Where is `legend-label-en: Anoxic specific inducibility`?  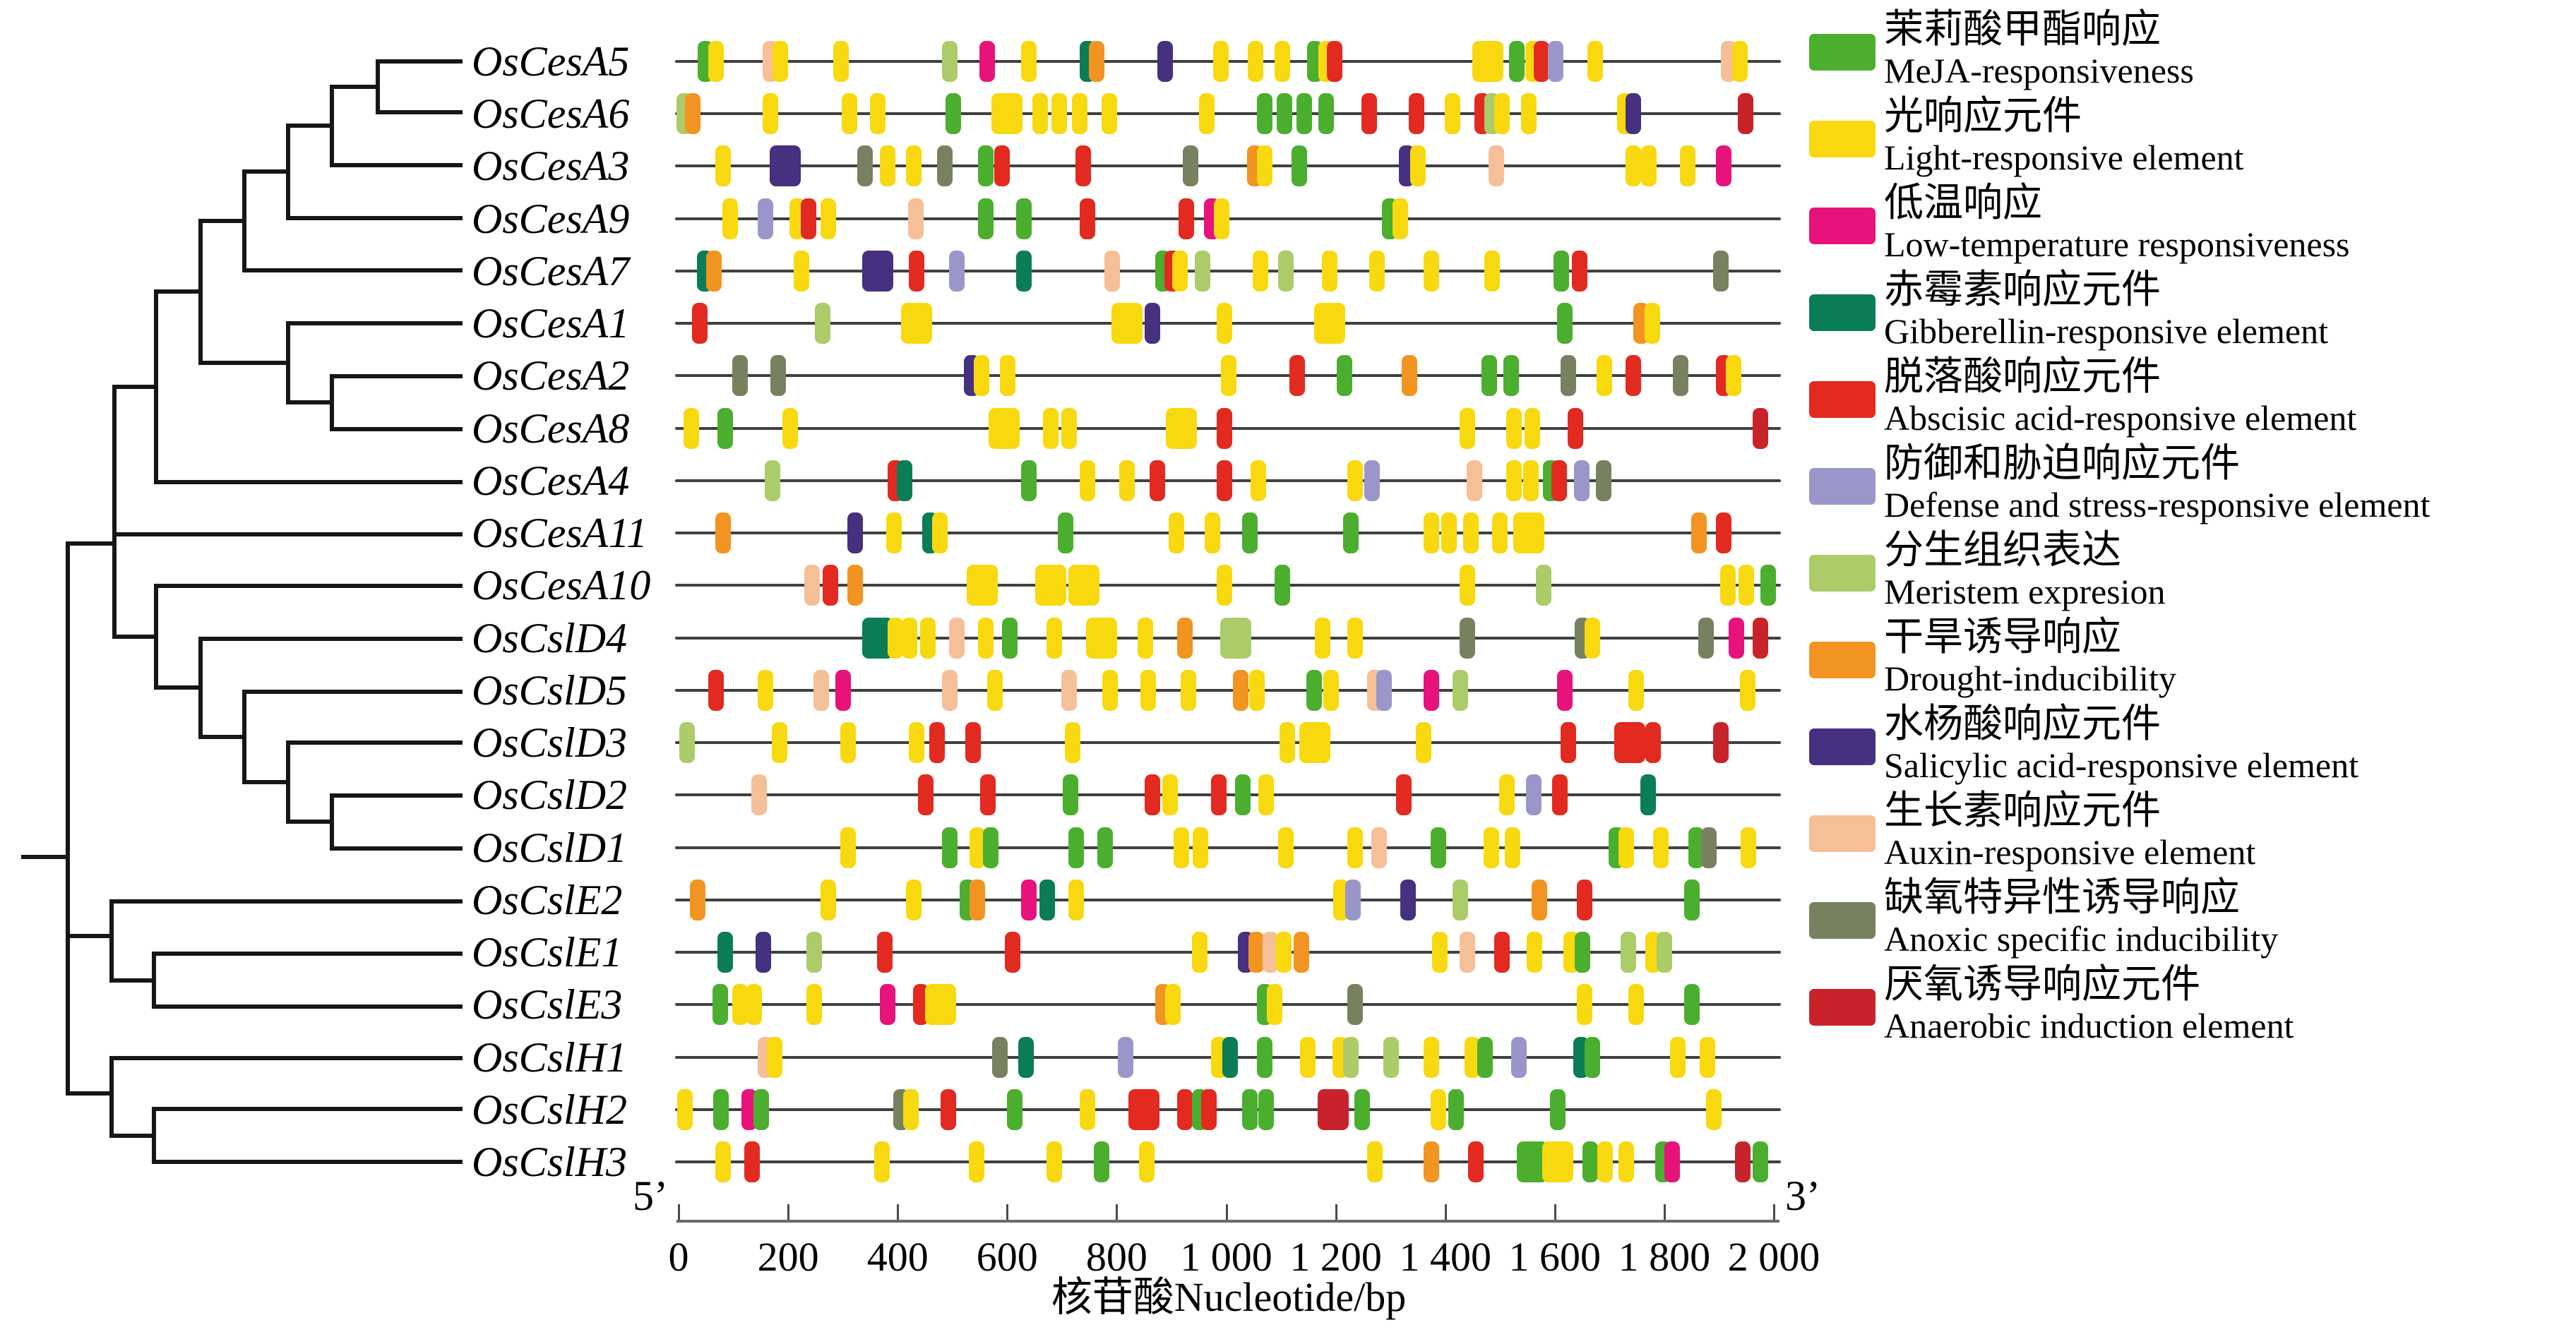 legend-label-en: Anoxic specific inducibility is located at coordinates (2081, 939).